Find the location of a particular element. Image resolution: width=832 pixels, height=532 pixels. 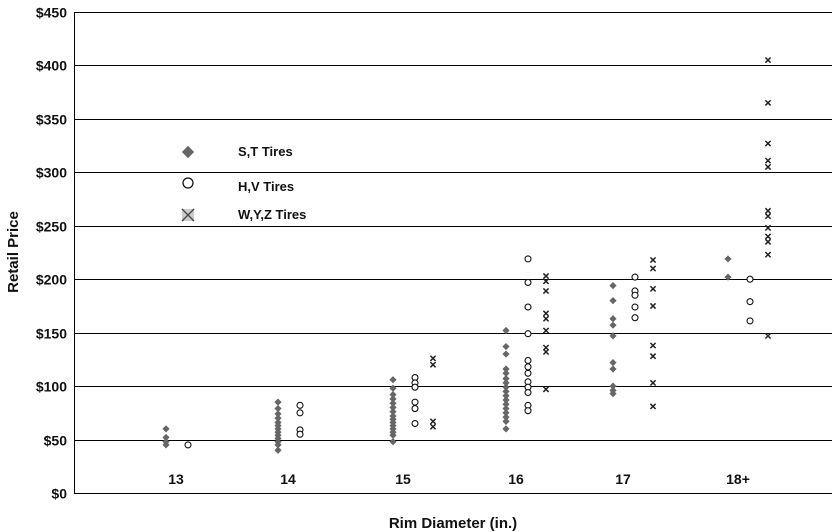

y-axis-tick-labels: $0 $50 $100 $150 $200 $250 $300 $350 $400 $450 is located at coordinates (51, 253).